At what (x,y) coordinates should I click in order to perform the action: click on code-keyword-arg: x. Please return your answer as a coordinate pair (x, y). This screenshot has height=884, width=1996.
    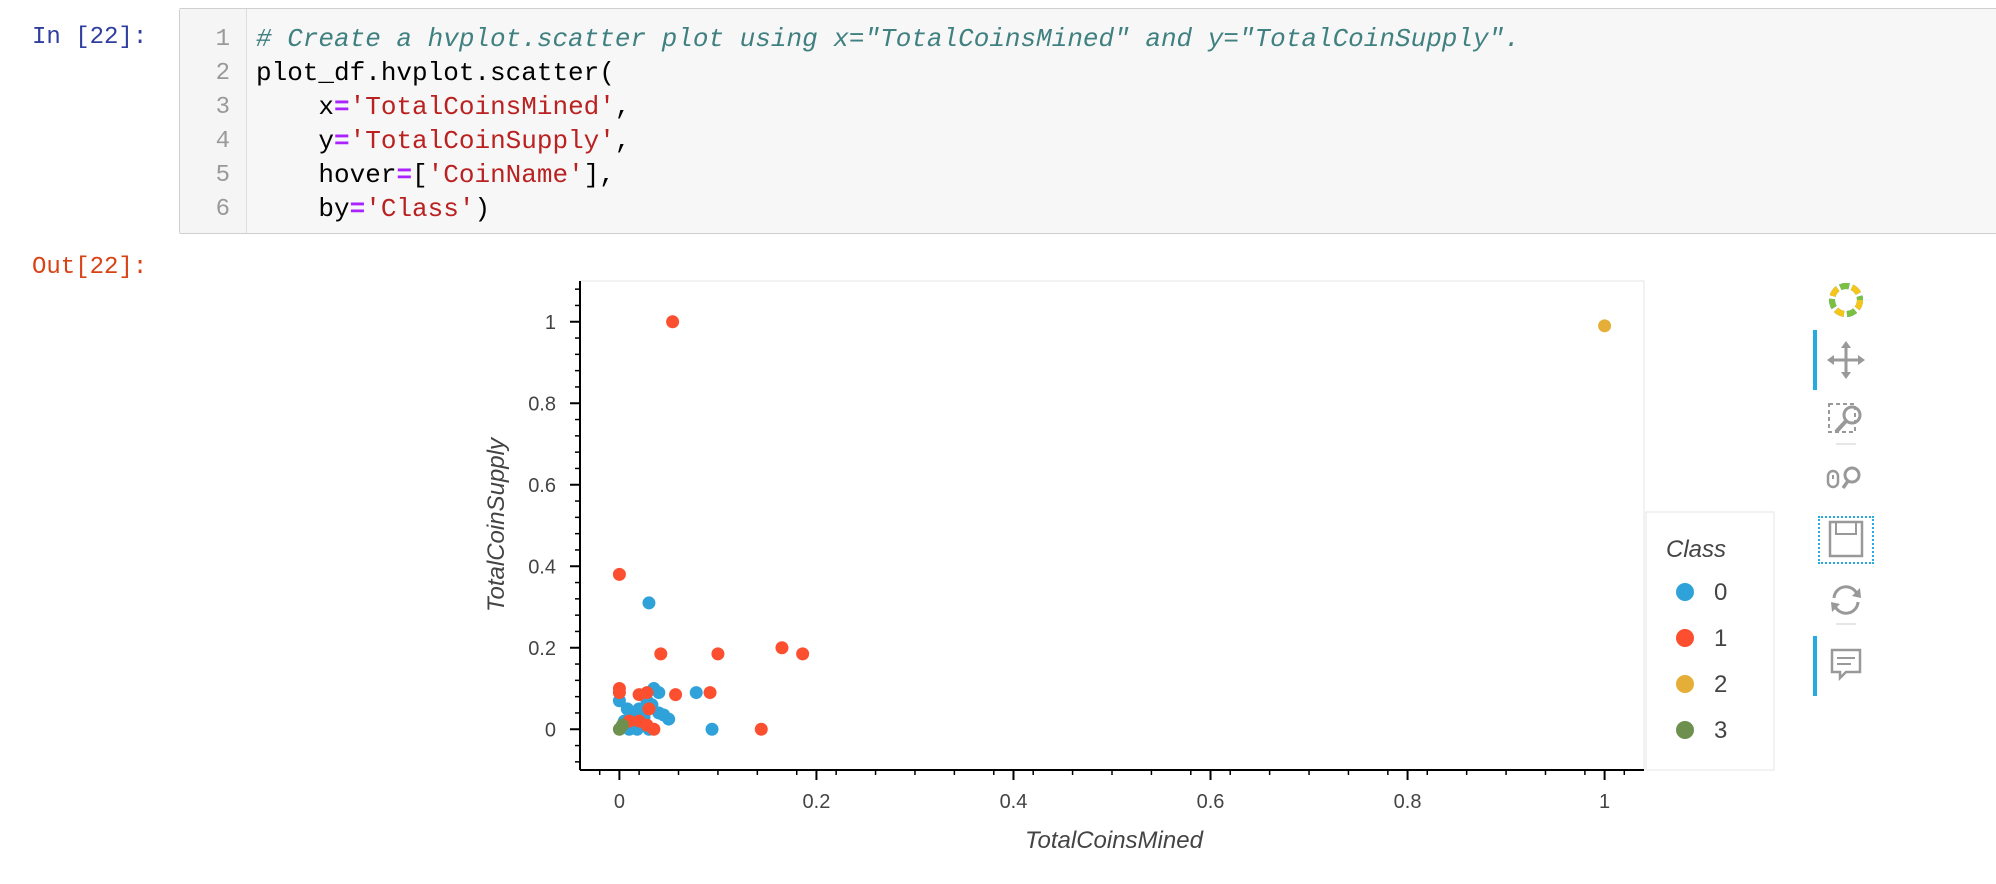
    Looking at the image, I should click on (326, 107).